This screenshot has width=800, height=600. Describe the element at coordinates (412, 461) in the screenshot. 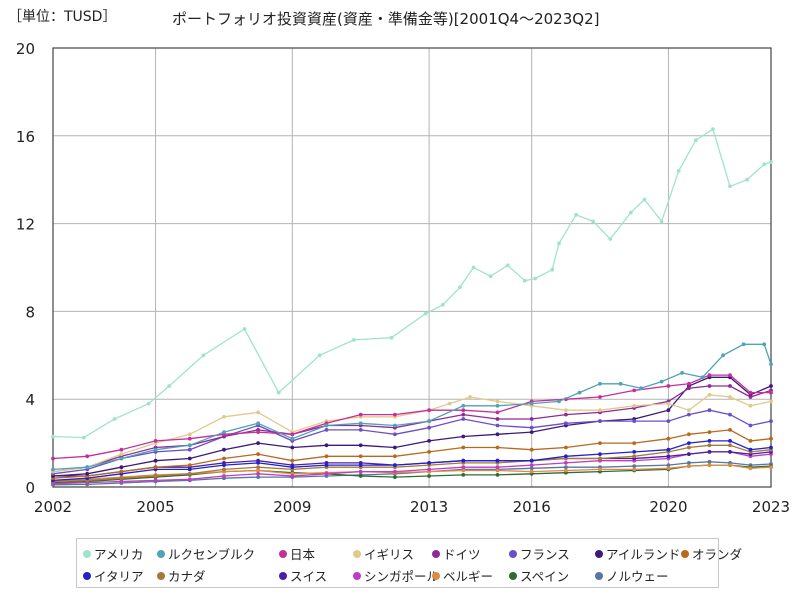

I see `series-line` at that location.